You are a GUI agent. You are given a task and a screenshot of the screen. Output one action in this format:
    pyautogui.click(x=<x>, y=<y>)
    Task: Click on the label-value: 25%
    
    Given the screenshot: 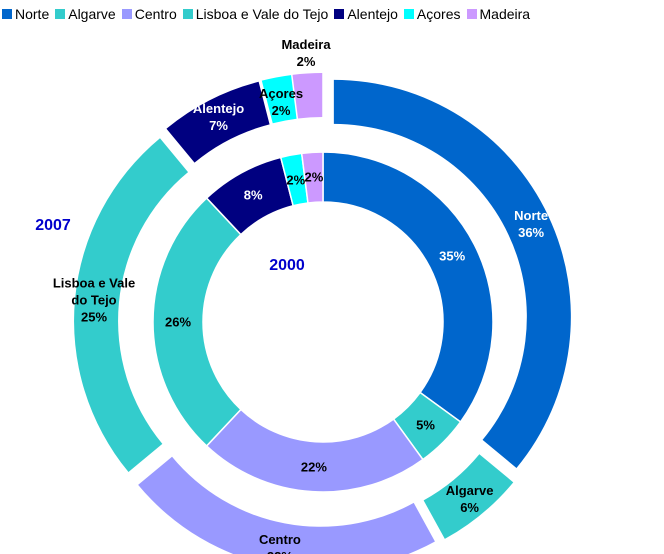 What is the action you would take?
    pyautogui.click(x=94, y=317)
    